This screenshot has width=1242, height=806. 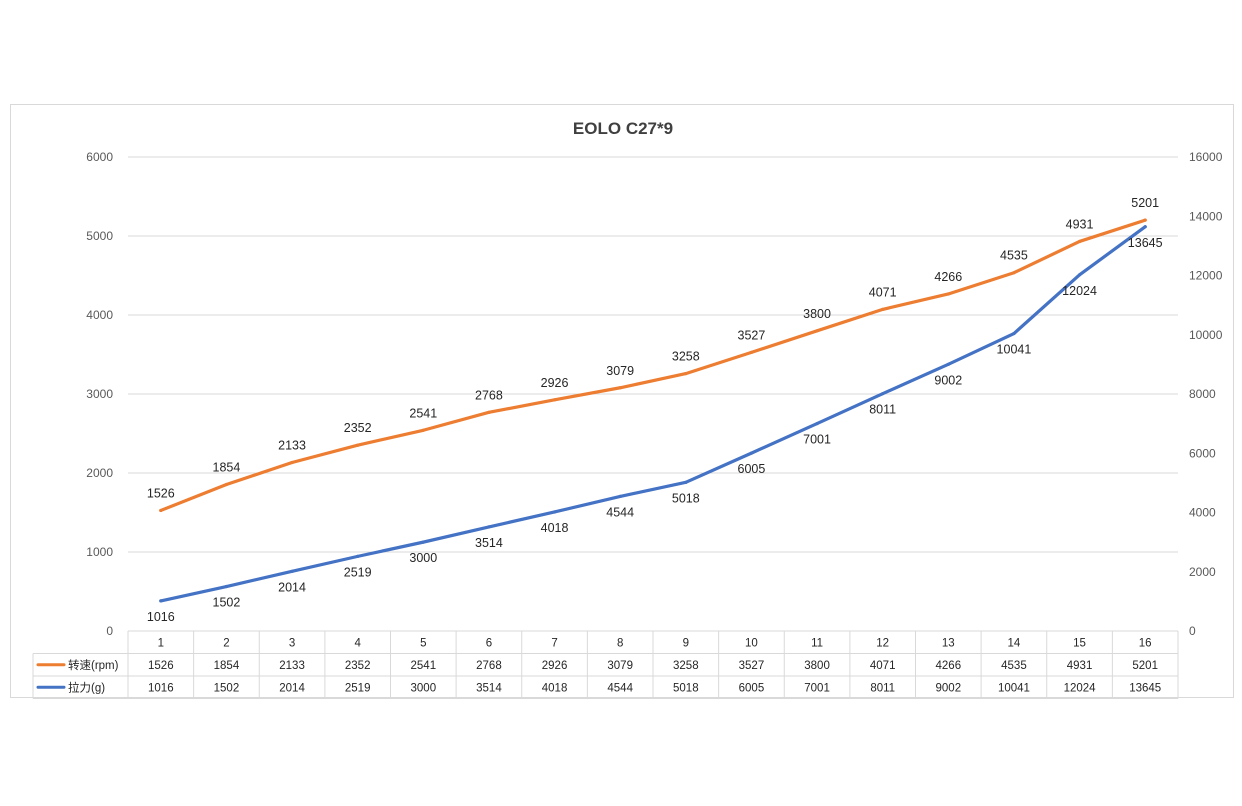 I want to click on table-cell: 4535, so click(x=1014, y=666).